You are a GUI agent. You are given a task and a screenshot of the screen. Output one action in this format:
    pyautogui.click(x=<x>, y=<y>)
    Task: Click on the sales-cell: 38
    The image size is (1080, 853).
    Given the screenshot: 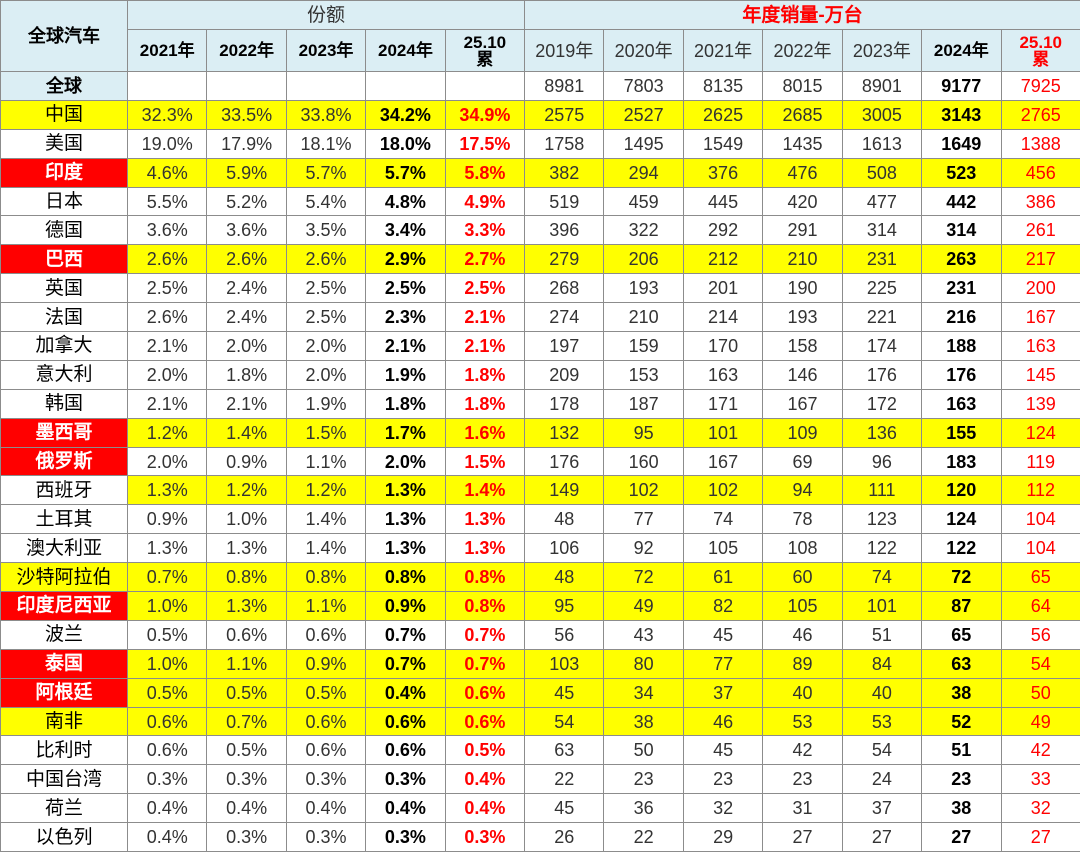 What is the action you would take?
    pyautogui.click(x=961, y=692)
    